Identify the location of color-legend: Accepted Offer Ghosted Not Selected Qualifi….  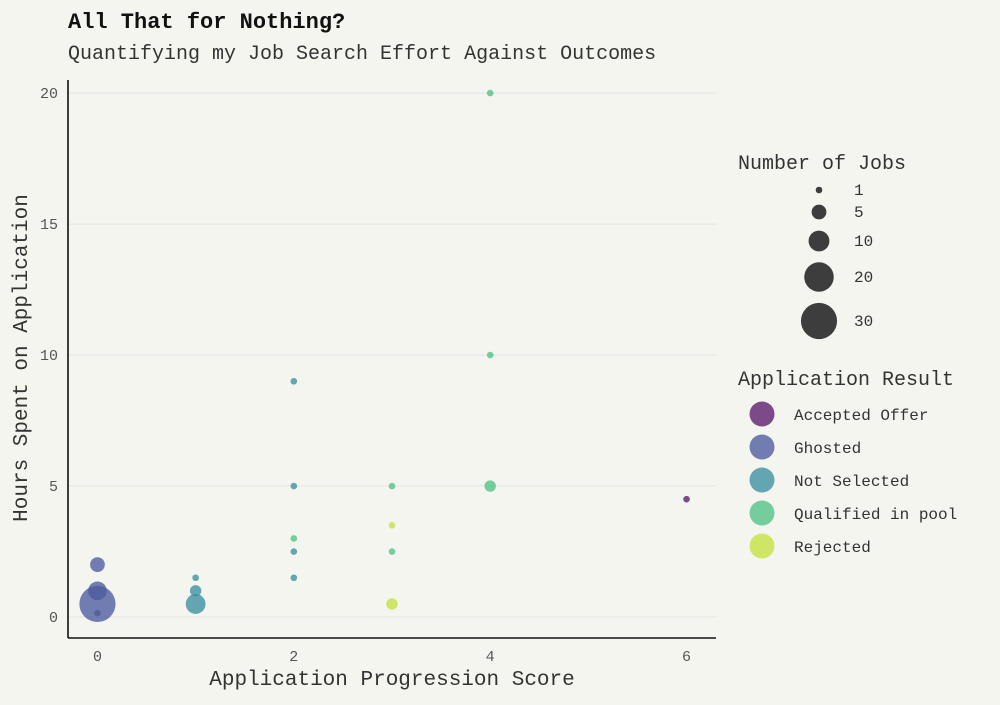
(853, 480).